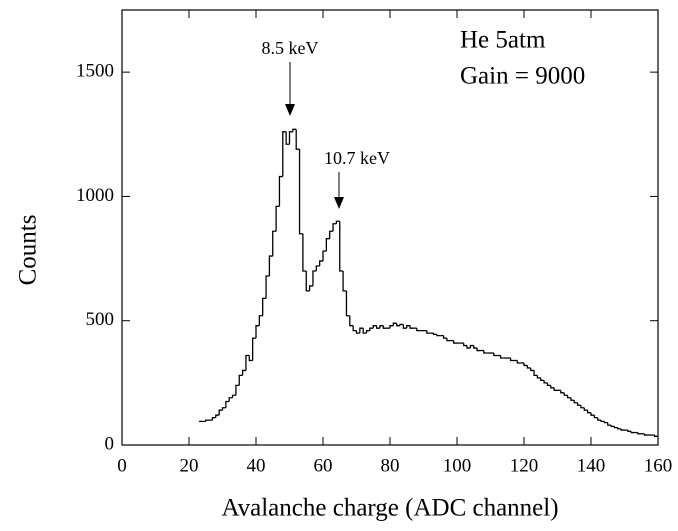  What do you see at coordinates (457, 465) in the screenshot?
I see `x-tick-label: 100` at bounding box center [457, 465].